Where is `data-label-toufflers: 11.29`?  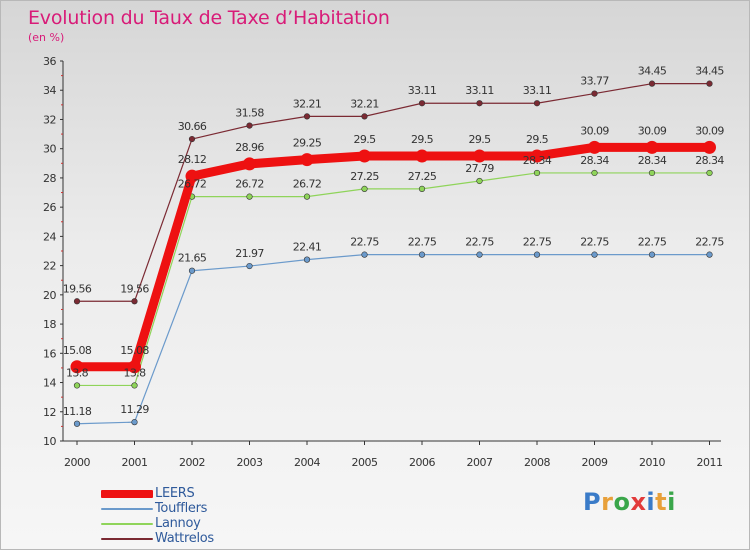
data-label-toufflers: 11.29 is located at coordinates (134, 409).